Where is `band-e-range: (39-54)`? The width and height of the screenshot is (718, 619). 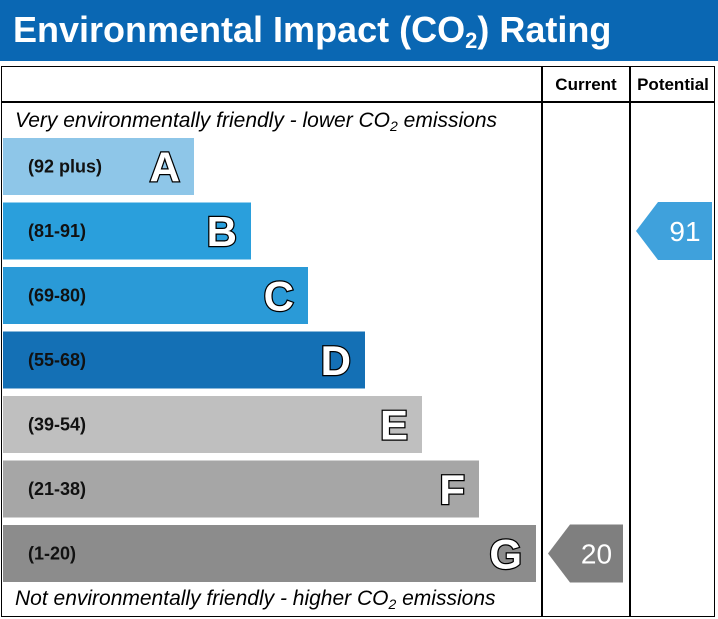
band-e-range: (39-54) is located at coordinates (57, 425).